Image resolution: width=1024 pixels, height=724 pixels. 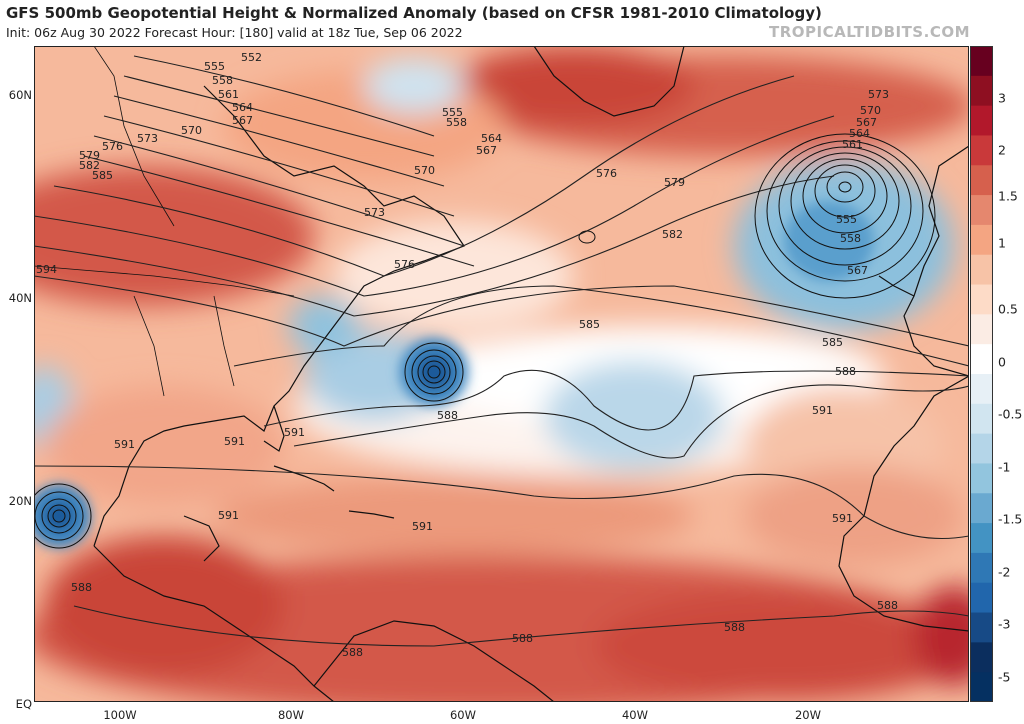 What do you see at coordinates (869, 32) in the screenshot?
I see `source-watermark: TROPICALTIDBITS.COM` at bounding box center [869, 32].